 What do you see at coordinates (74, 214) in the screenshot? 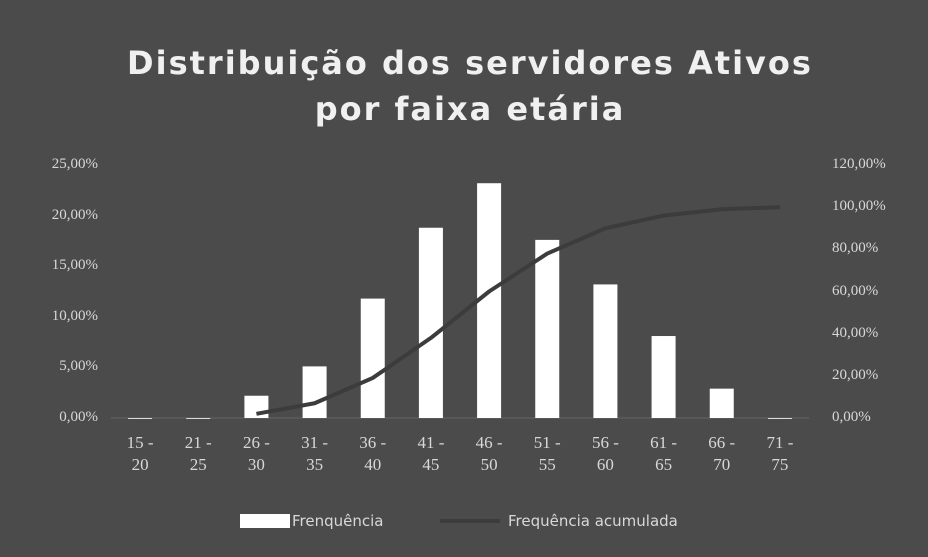
I see `y-tick-label: 20,00%` at bounding box center [74, 214].